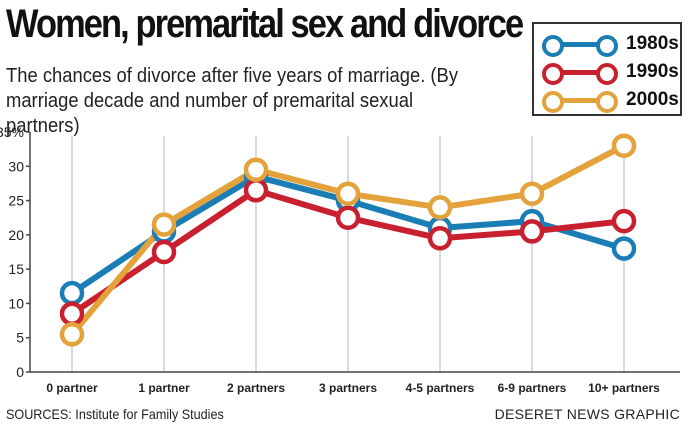 This screenshot has width=690, height=426. Describe the element at coordinates (16, 166) in the screenshot. I see `y-tick-label-30: 30` at that location.